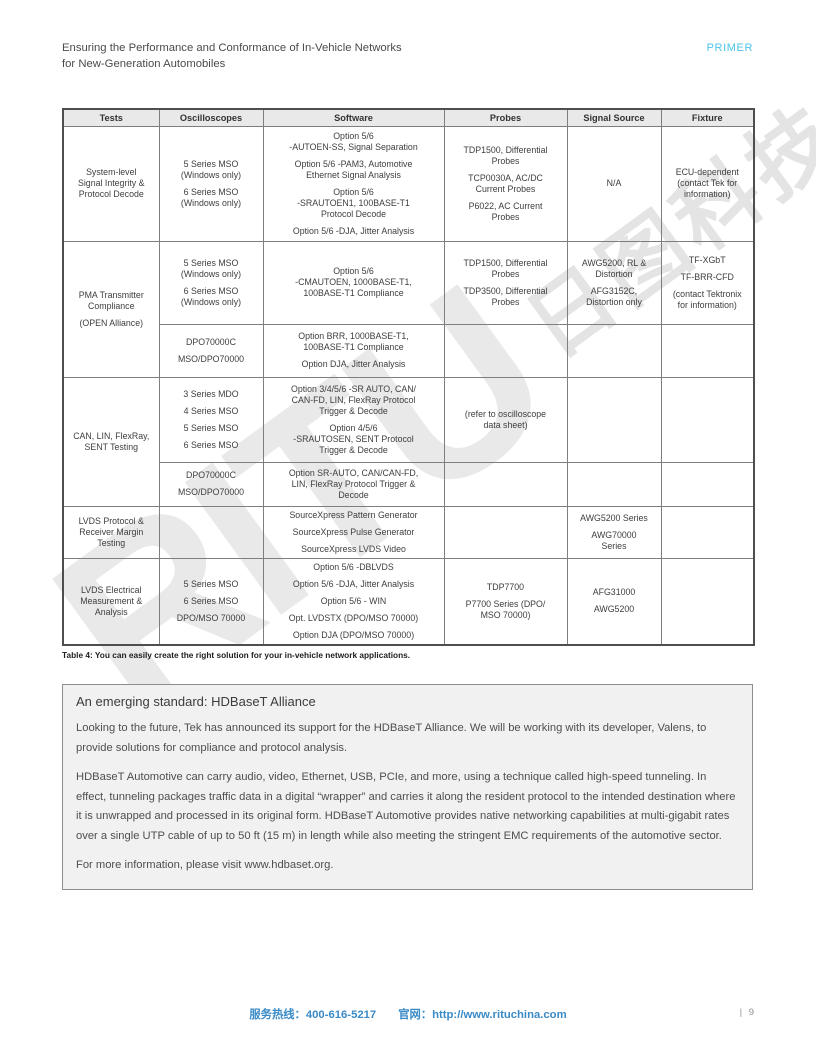 The width and height of the screenshot is (816, 1056). Describe the element at coordinates (353, 531) in the screenshot. I see `cell-text: SourceXpress Pulse Generator` at that location.